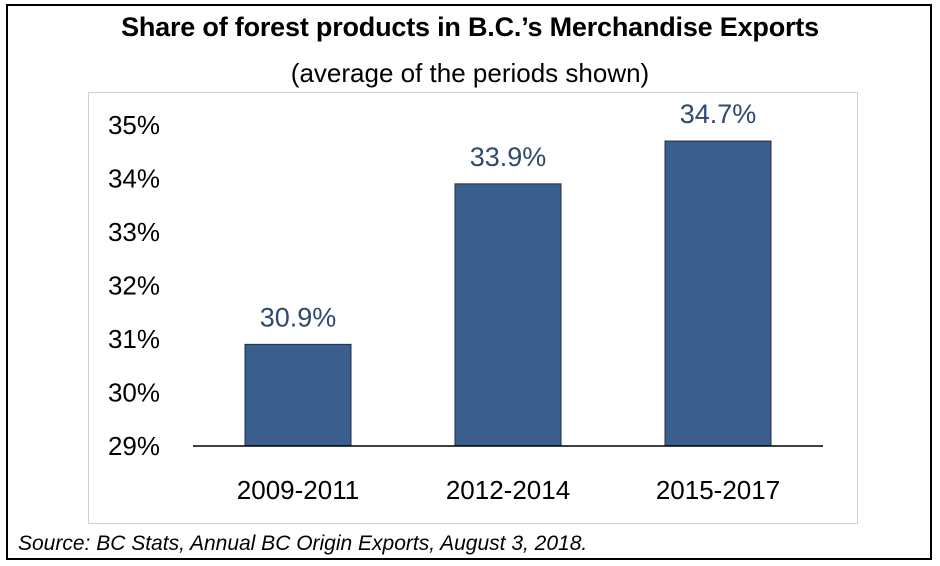 Image resolution: width=940 pixels, height=566 pixels. I want to click on x-tick-label: 2012-2014, so click(508, 490).